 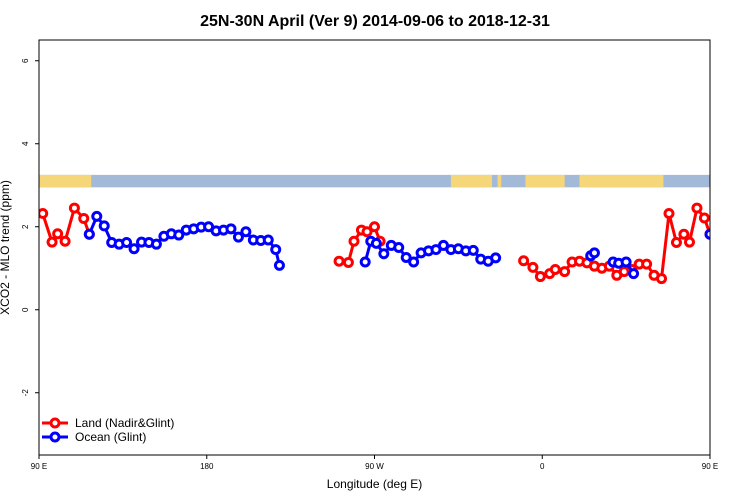 I want to click on y-tick-label-4: 6, so click(x=25, y=60).